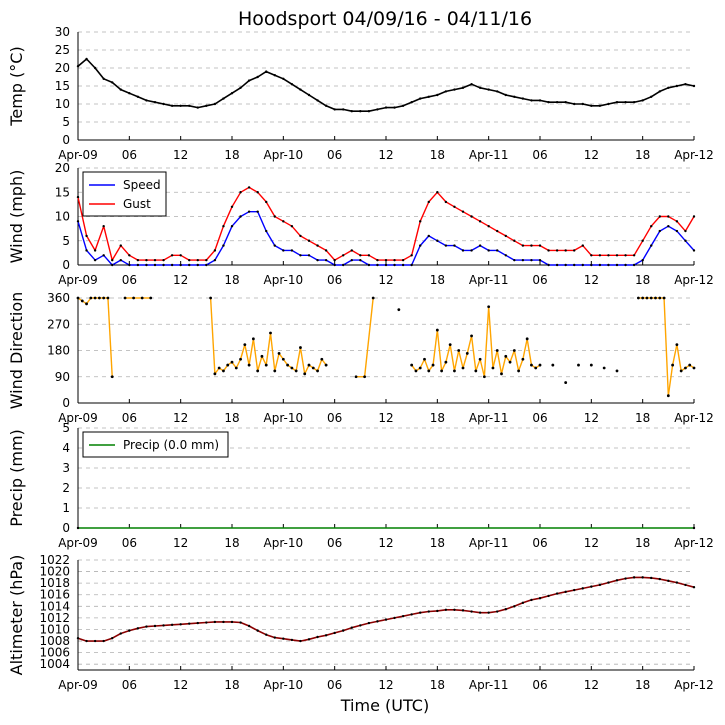 The image size is (725, 725). Describe the element at coordinates (62, 217) in the screenshot. I see `y-tick-label: 10` at that location.